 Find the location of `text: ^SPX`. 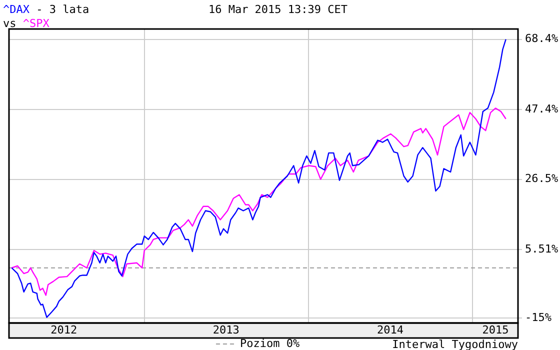

text: ^SPX is located at coordinates (36, 23).